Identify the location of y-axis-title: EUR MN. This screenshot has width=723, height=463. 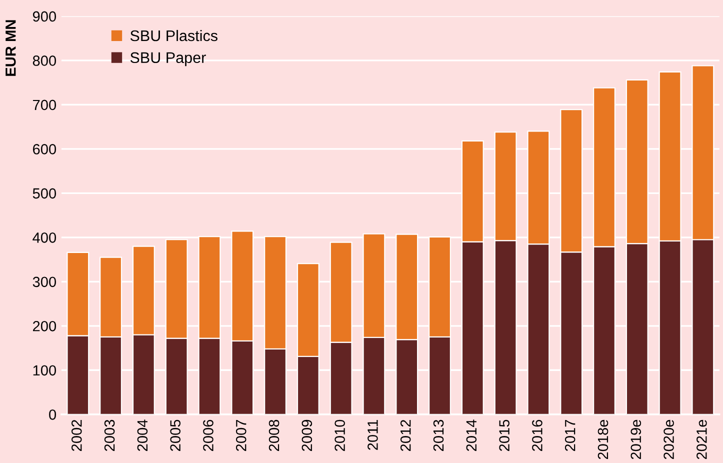
(11, 48).